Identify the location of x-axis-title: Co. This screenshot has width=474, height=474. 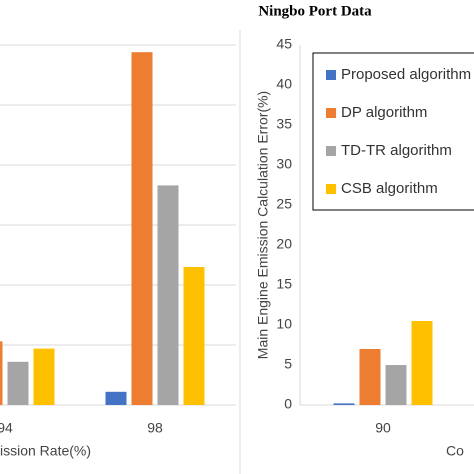
(455, 451).